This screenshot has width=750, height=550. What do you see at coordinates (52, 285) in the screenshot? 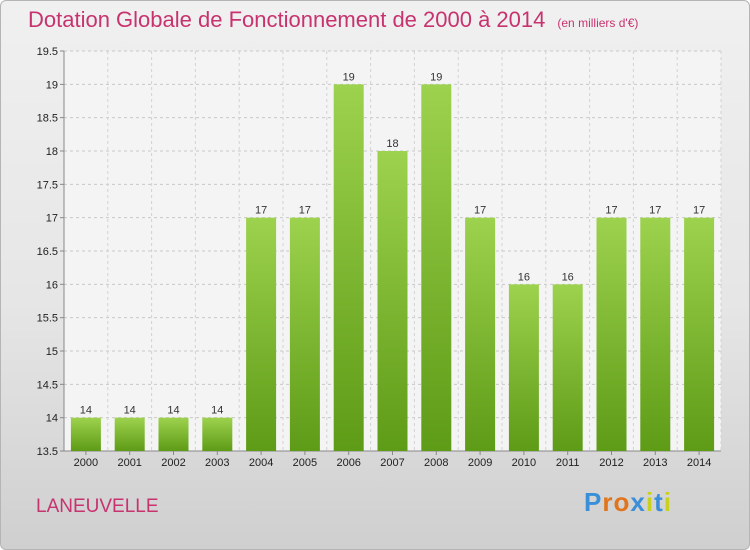
I see `y-tick-label: 16` at bounding box center [52, 285].